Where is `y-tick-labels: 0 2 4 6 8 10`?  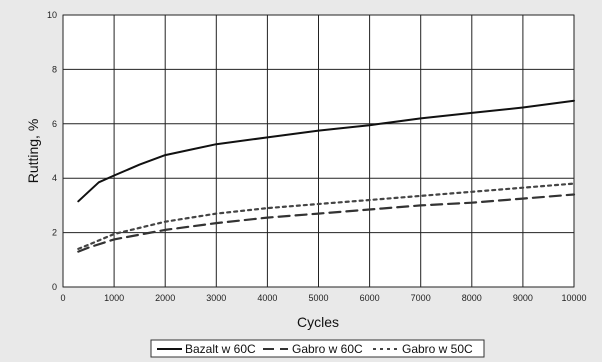
y-tick-labels: 0 2 4 6 8 10 is located at coordinates (52, 151).